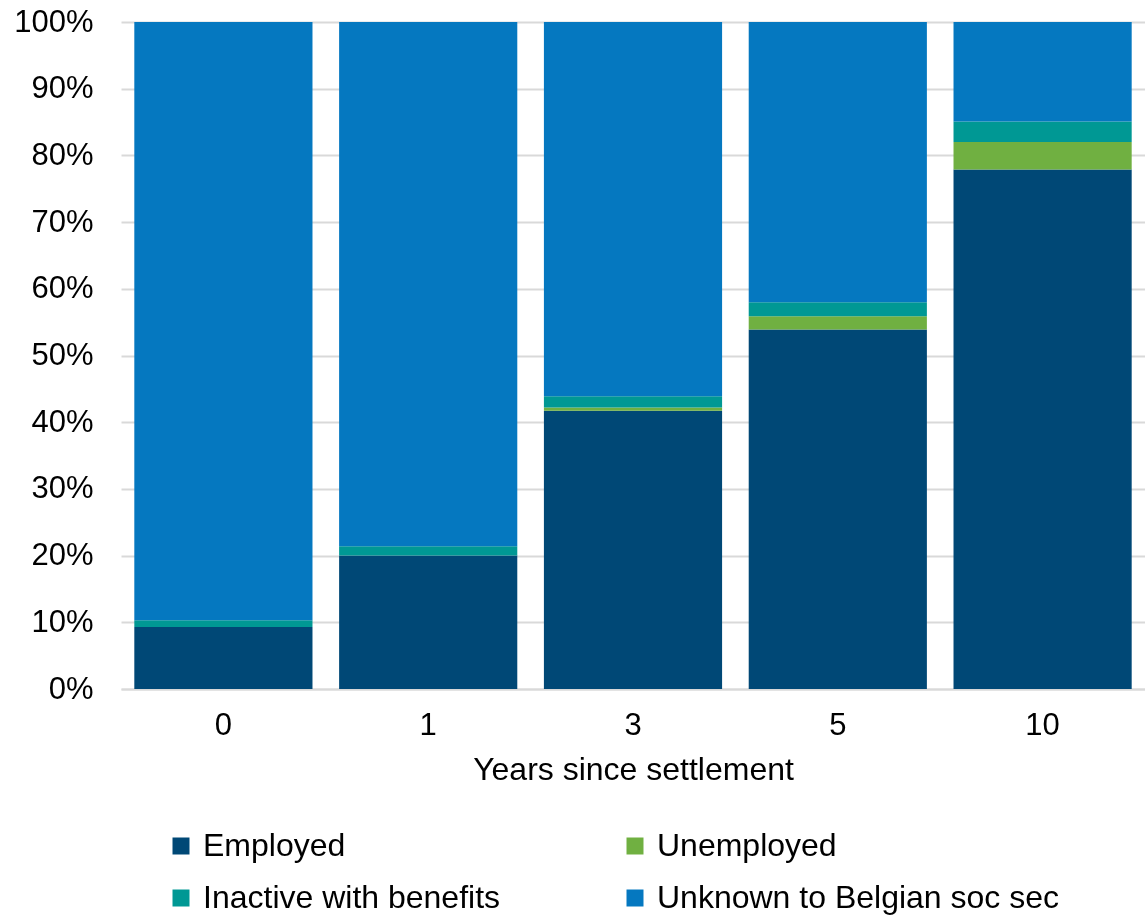 This screenshot has width=1145, height=916. What do you see at coordinates (352, 897) in the screenshot?
I see `legend-label: Inactive with benefits` at bounding box center [352, 897].